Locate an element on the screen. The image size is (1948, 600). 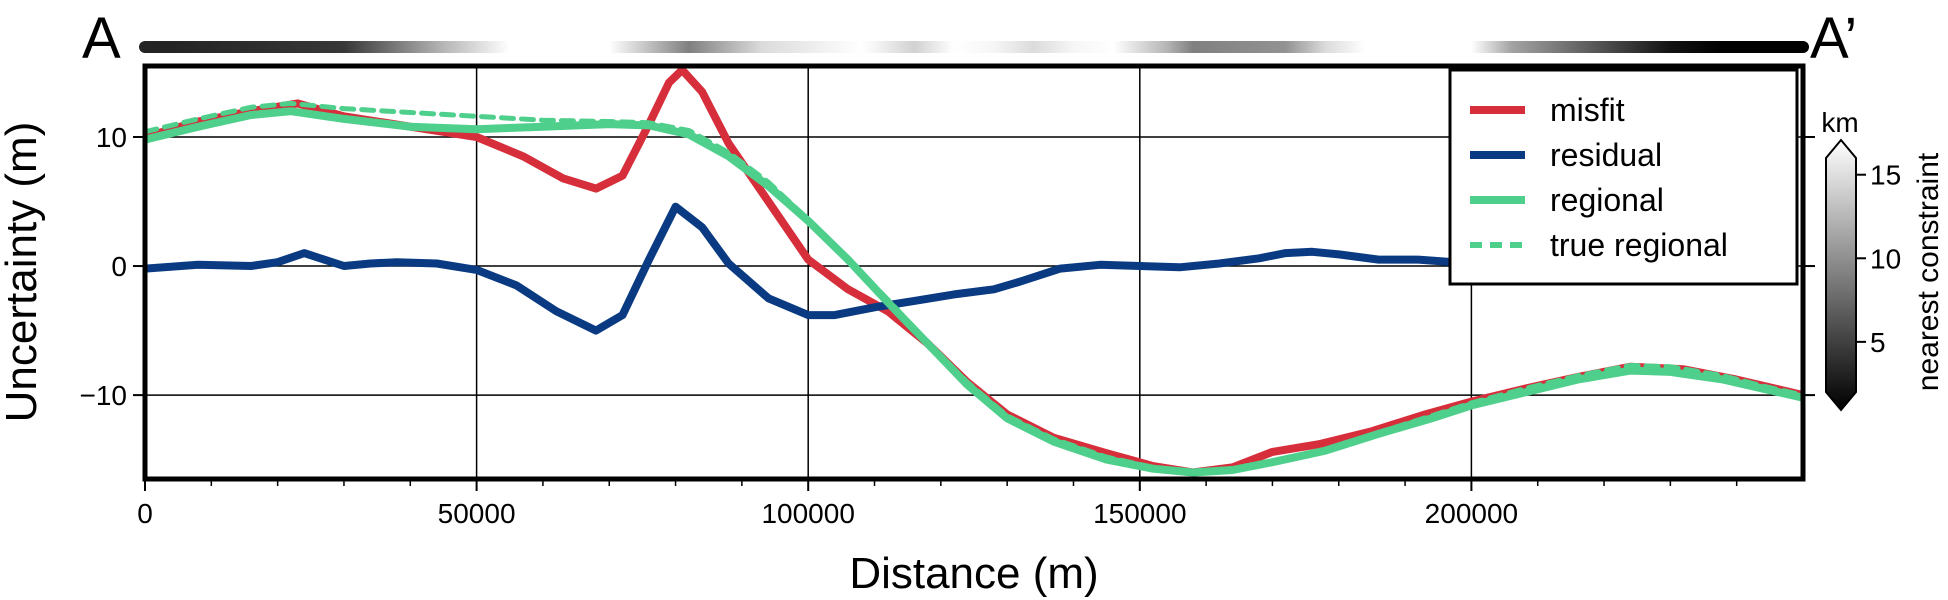
y-axis-label: Uncertainty (m) is located at coordinates (23, 272).